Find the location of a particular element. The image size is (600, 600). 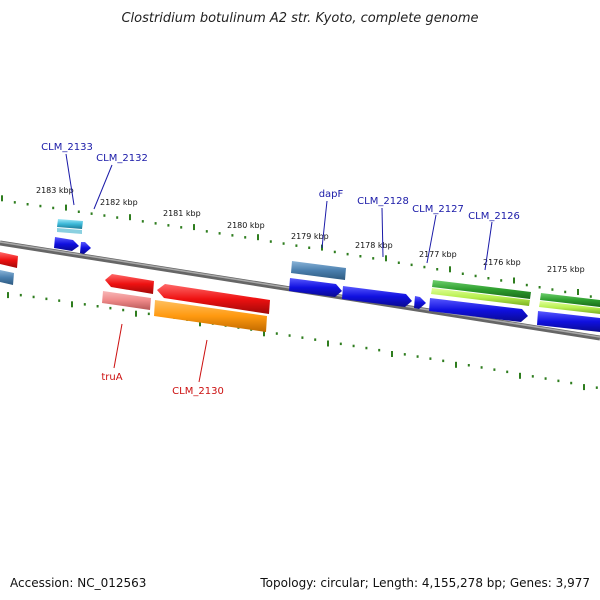

gene-green-right is located at coordinates (570, 300).